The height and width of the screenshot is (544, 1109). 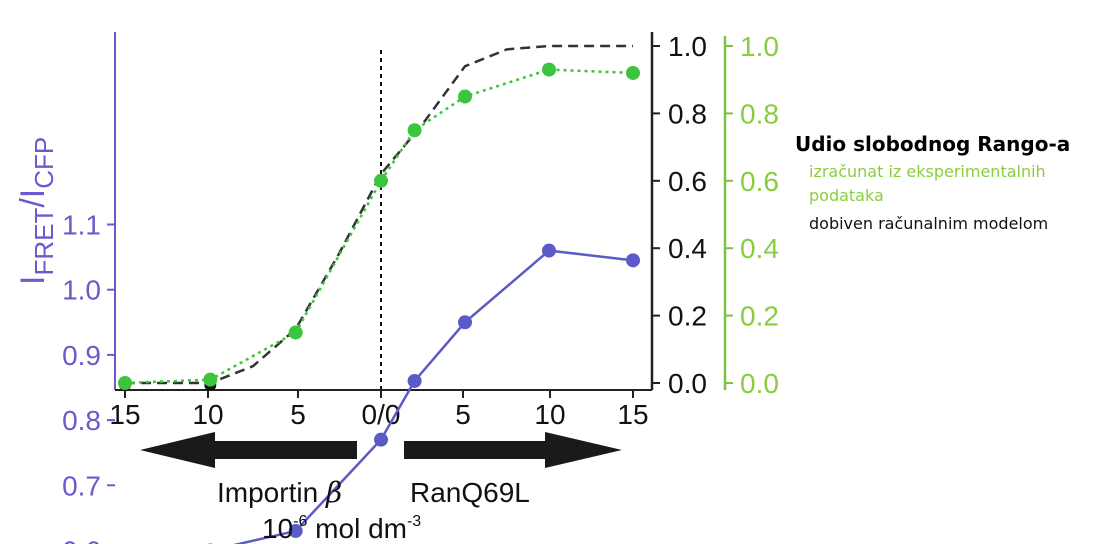 I want to click on legend-item-model: dobiven računalnim modelom, so click(x=929, y=223).